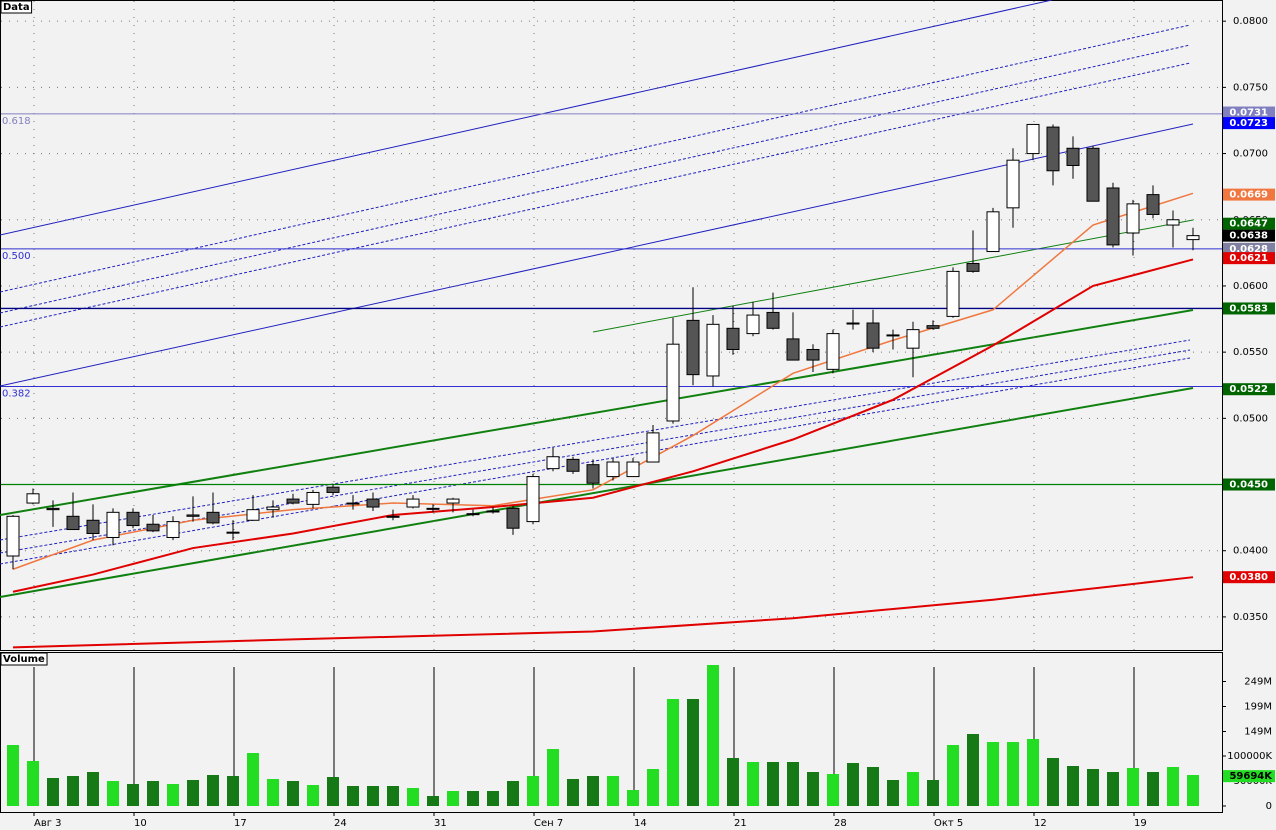 The width and height of the screenshot is (1276, 830). What do you see at coordinates (1248, 113) in the screenshot?
I see `price-tag-label: 0.0731` at bounding box center [1248, 113].